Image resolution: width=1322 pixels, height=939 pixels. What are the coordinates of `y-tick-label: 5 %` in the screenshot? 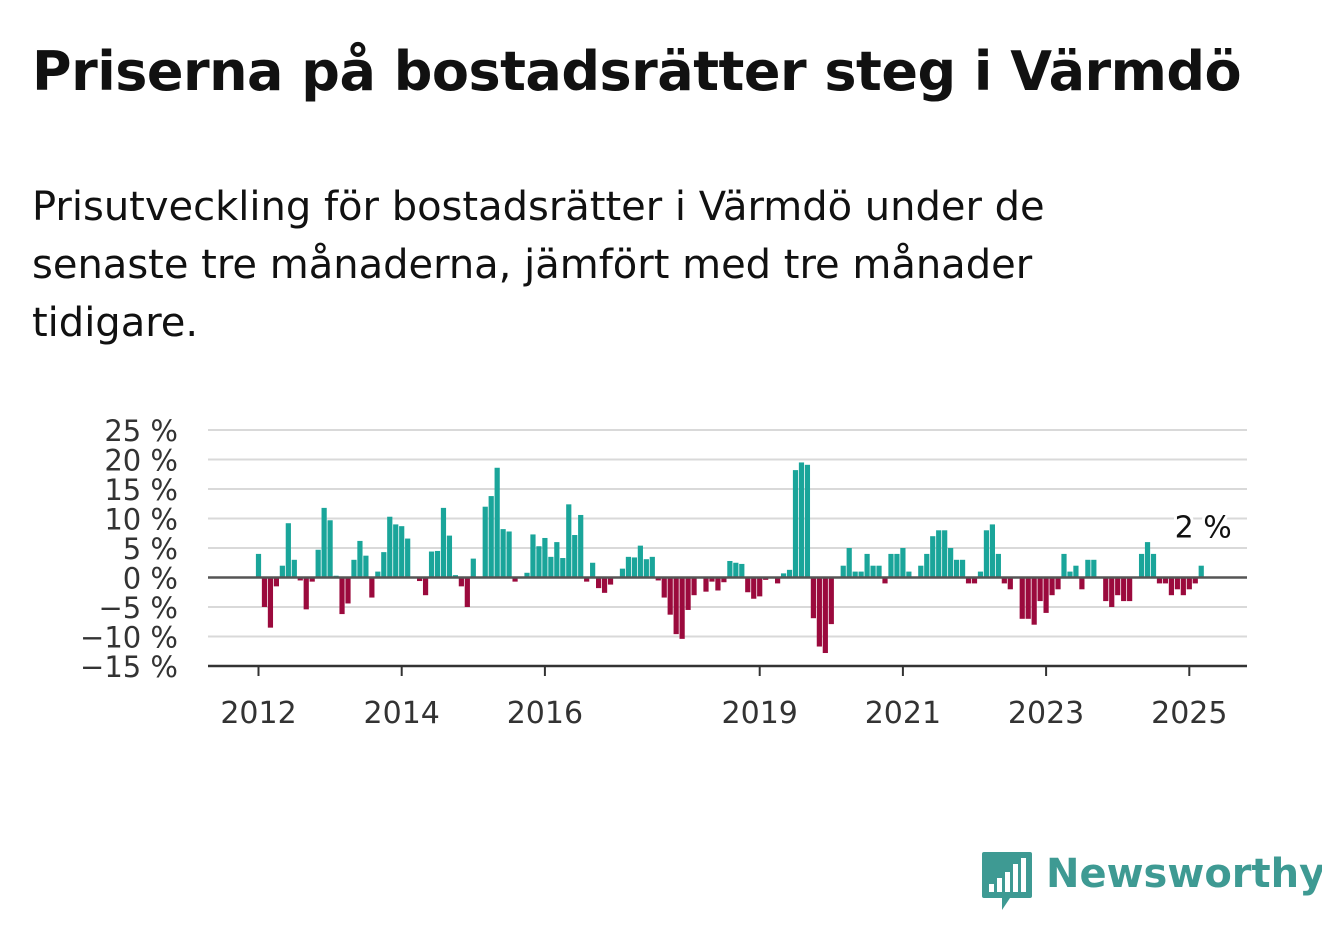 It's located at (150, 549).